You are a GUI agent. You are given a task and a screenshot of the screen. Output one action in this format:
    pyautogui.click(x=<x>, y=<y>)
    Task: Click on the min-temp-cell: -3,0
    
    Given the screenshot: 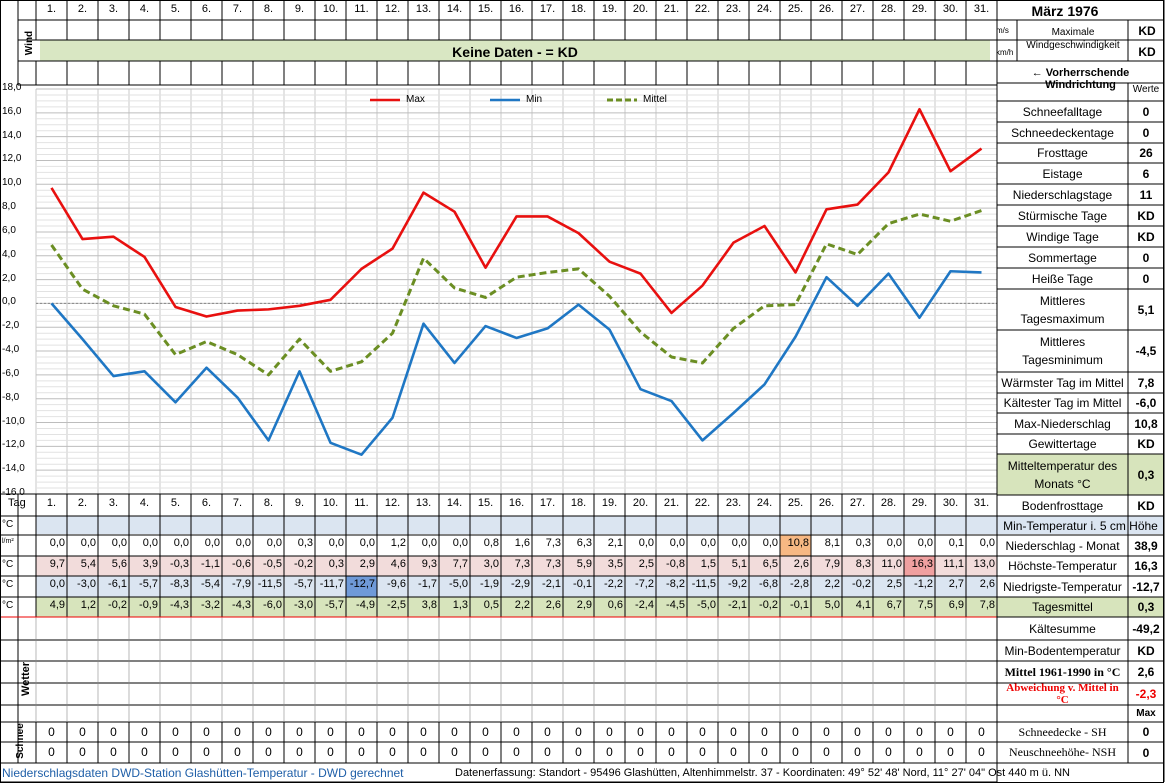 What is the action you would take?
    pyautogui.click(x=86, y=584)
    